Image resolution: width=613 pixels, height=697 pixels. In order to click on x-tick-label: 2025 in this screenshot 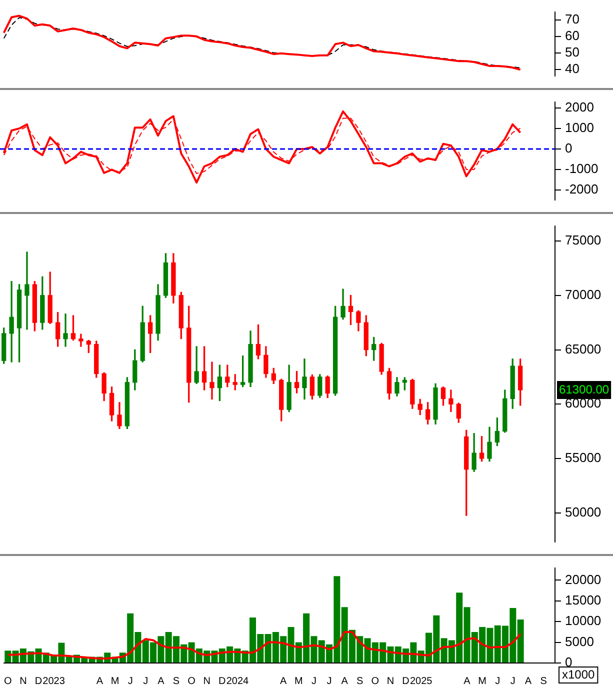, I will do `click(421, 681)`.